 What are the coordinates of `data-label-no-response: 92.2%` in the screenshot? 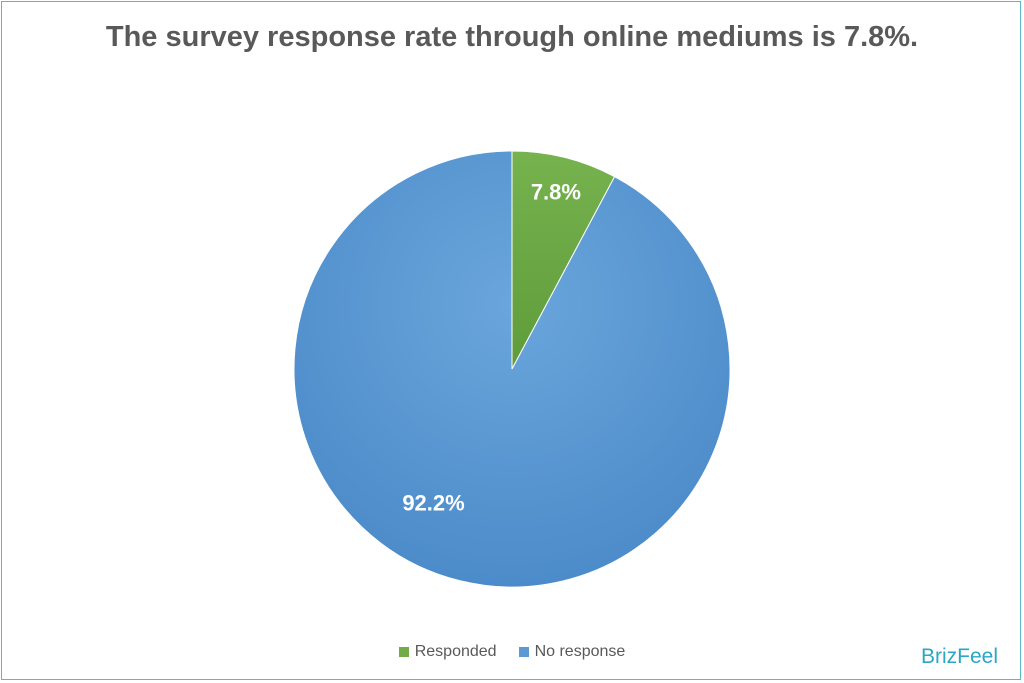 It's located at (433, 503).